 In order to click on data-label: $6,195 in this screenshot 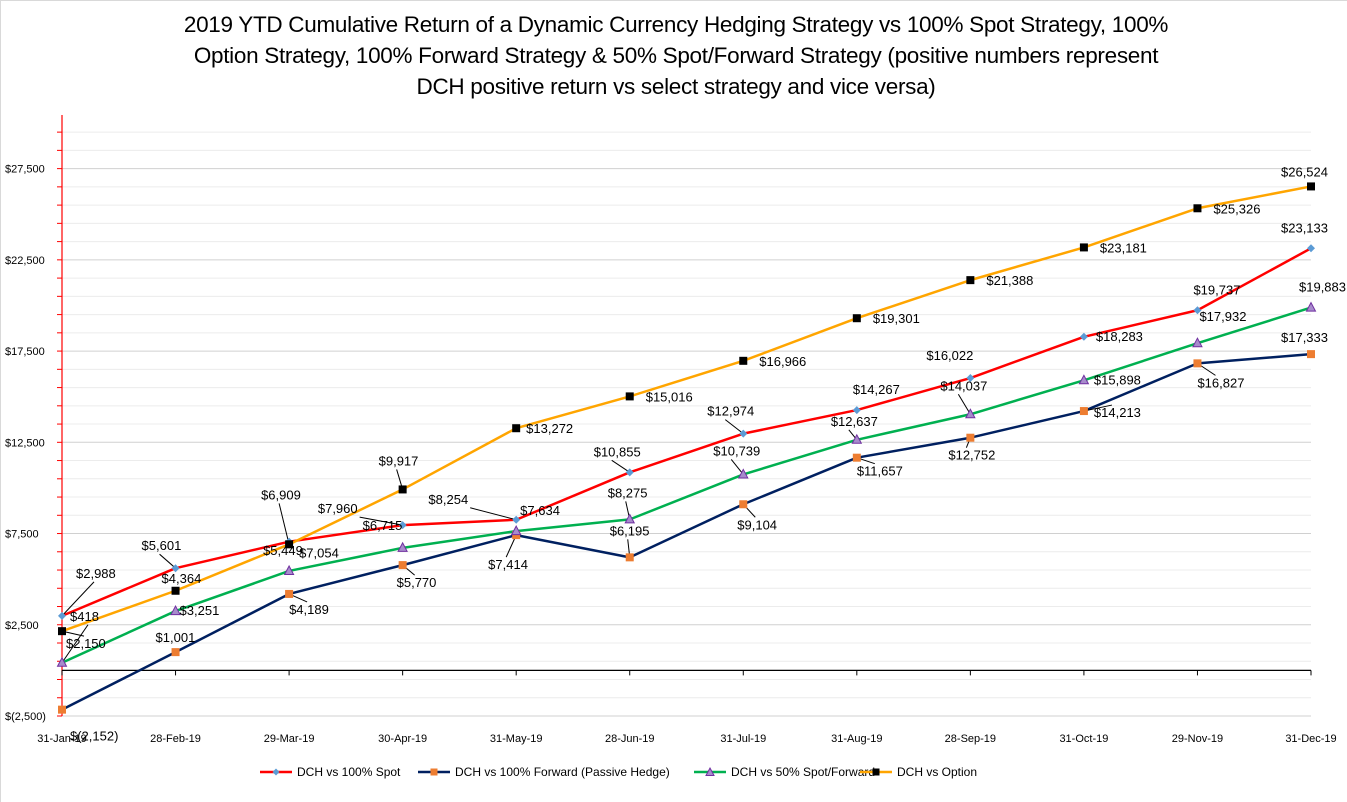, I will do `click(630, 530)`.